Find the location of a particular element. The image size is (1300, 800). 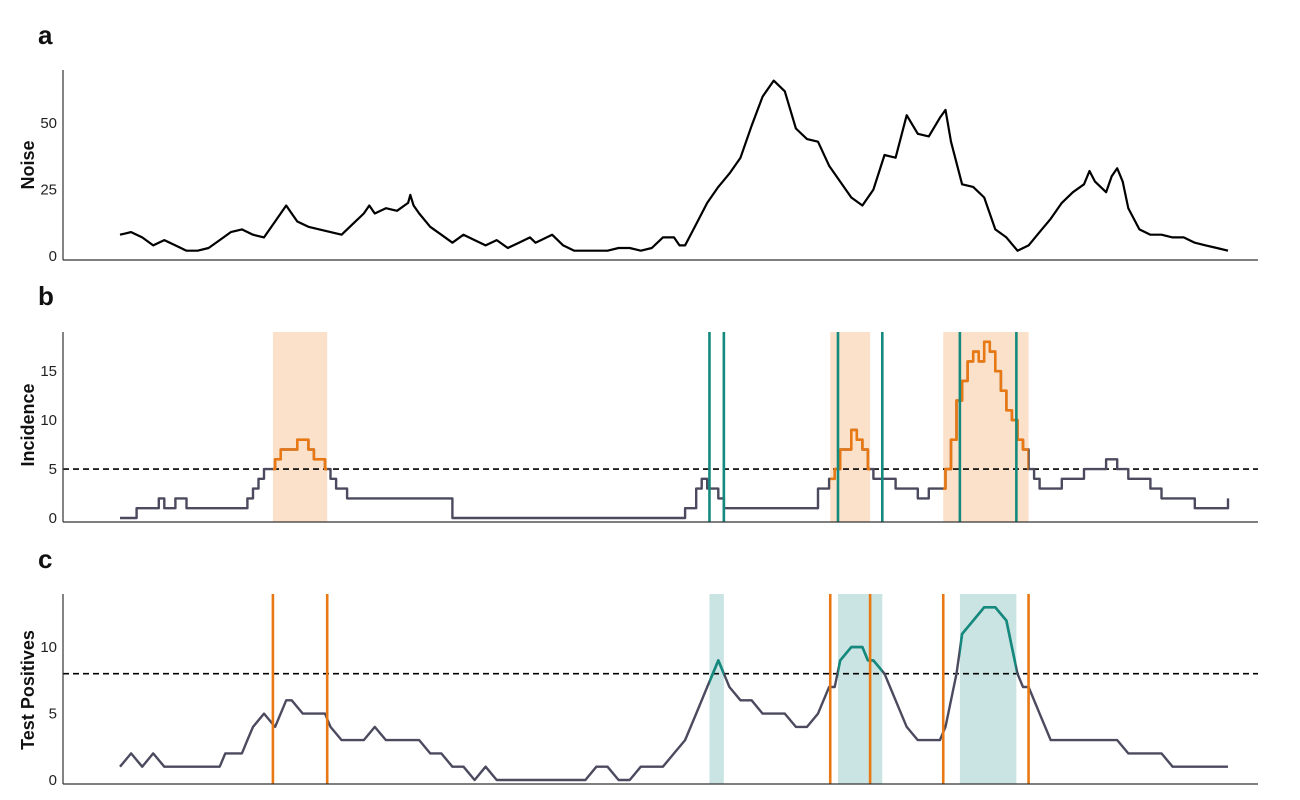

panel-c: c Test Positives is located at coordinates (35, 647).